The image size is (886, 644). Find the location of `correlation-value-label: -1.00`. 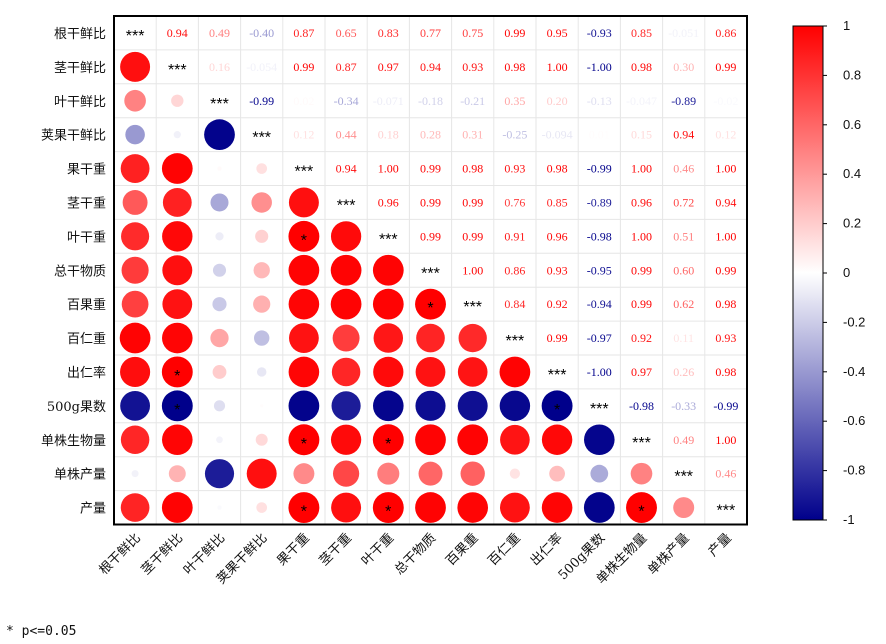

correlation-value-label: -1.00 is located at coordinates (599, 372).